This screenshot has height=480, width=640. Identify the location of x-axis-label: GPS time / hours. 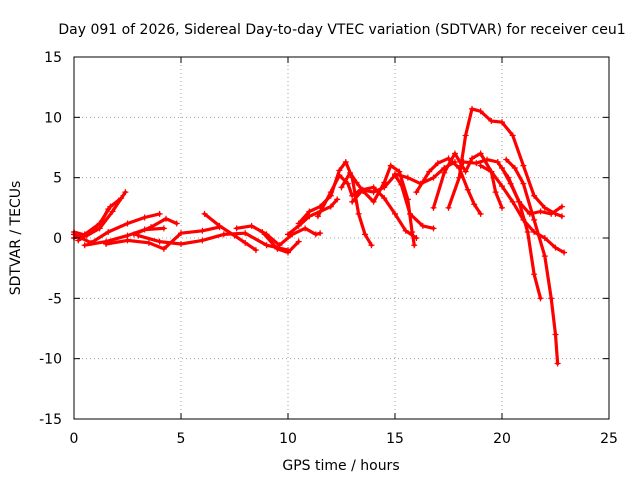
(340, 466).